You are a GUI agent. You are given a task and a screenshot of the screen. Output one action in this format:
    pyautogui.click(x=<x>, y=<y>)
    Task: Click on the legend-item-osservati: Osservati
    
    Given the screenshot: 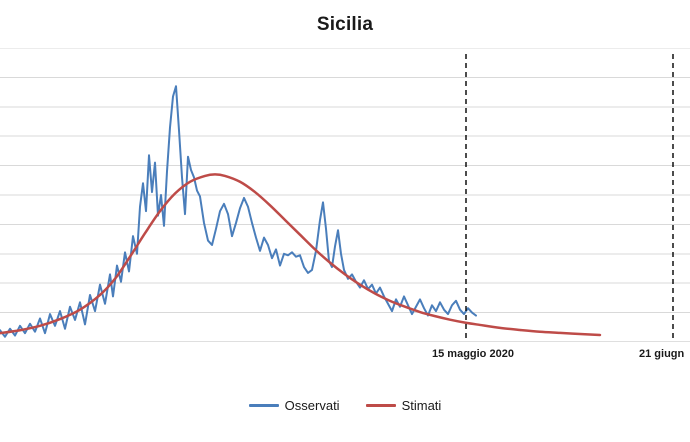 What is the action you would take?
    pyautogui.click(x=294, y=405)
    